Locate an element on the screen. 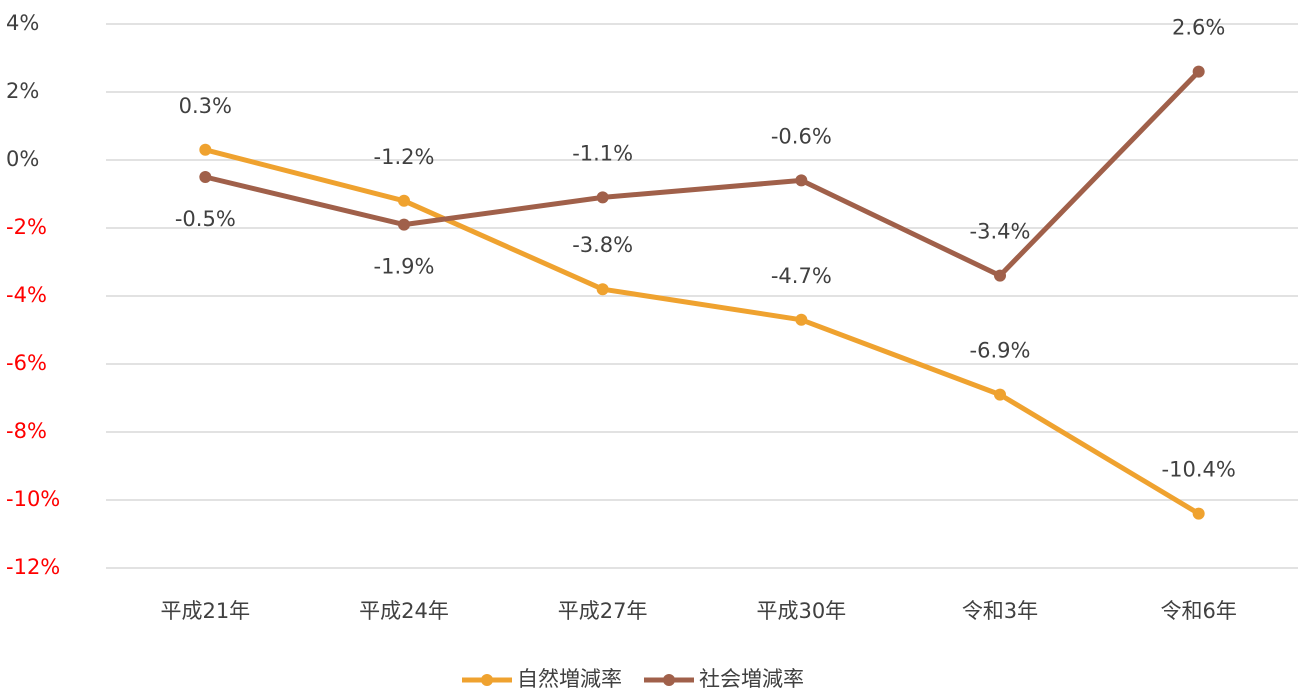  data-label: 2.6% is located at coordinates (1198, 28).